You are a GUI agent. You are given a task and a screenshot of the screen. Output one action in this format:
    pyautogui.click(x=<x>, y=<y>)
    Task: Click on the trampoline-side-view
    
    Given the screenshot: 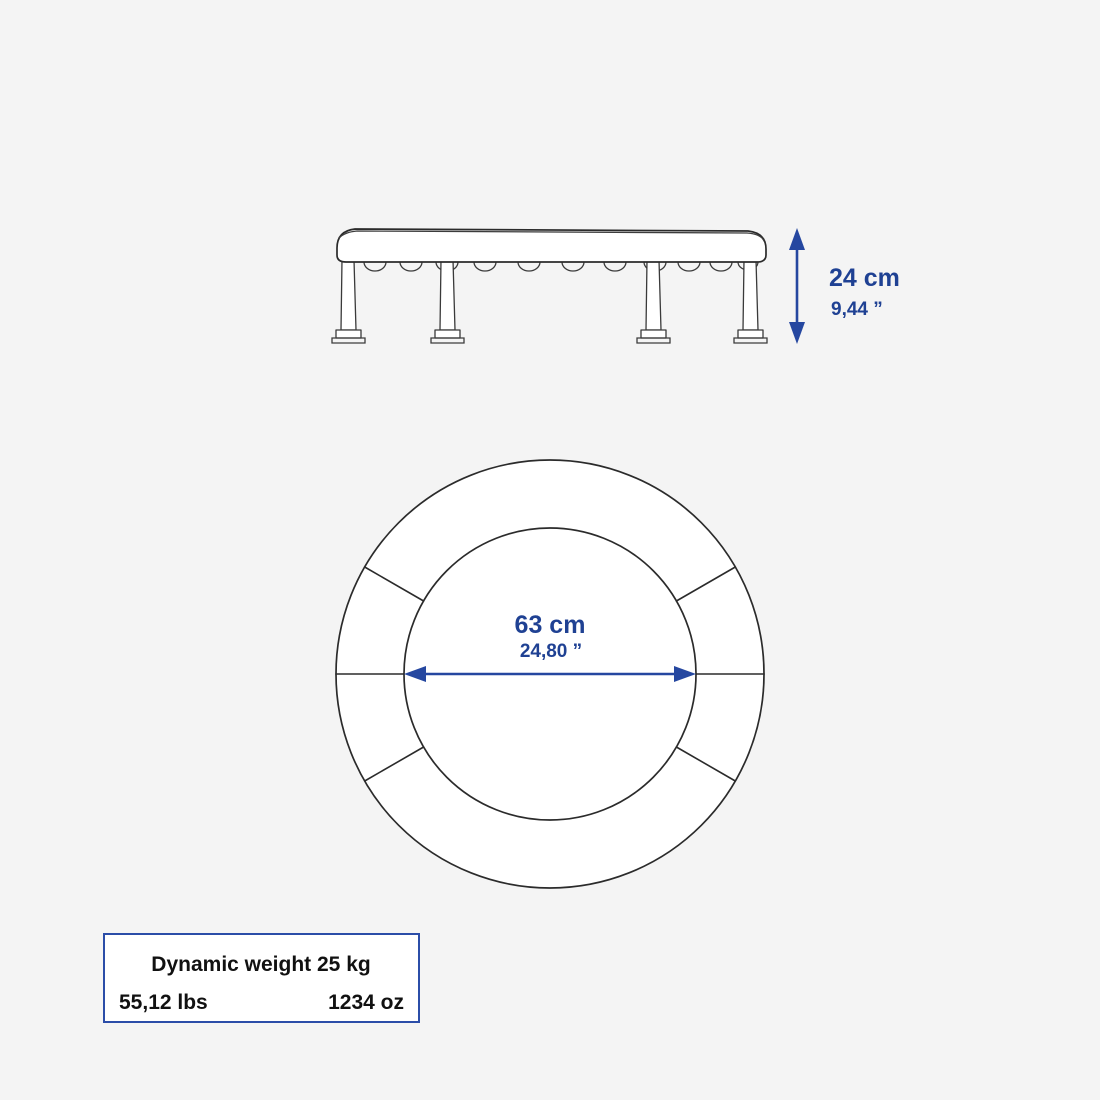 What is the action you would take?
    pyautogui.click(x=549, y=286)
    